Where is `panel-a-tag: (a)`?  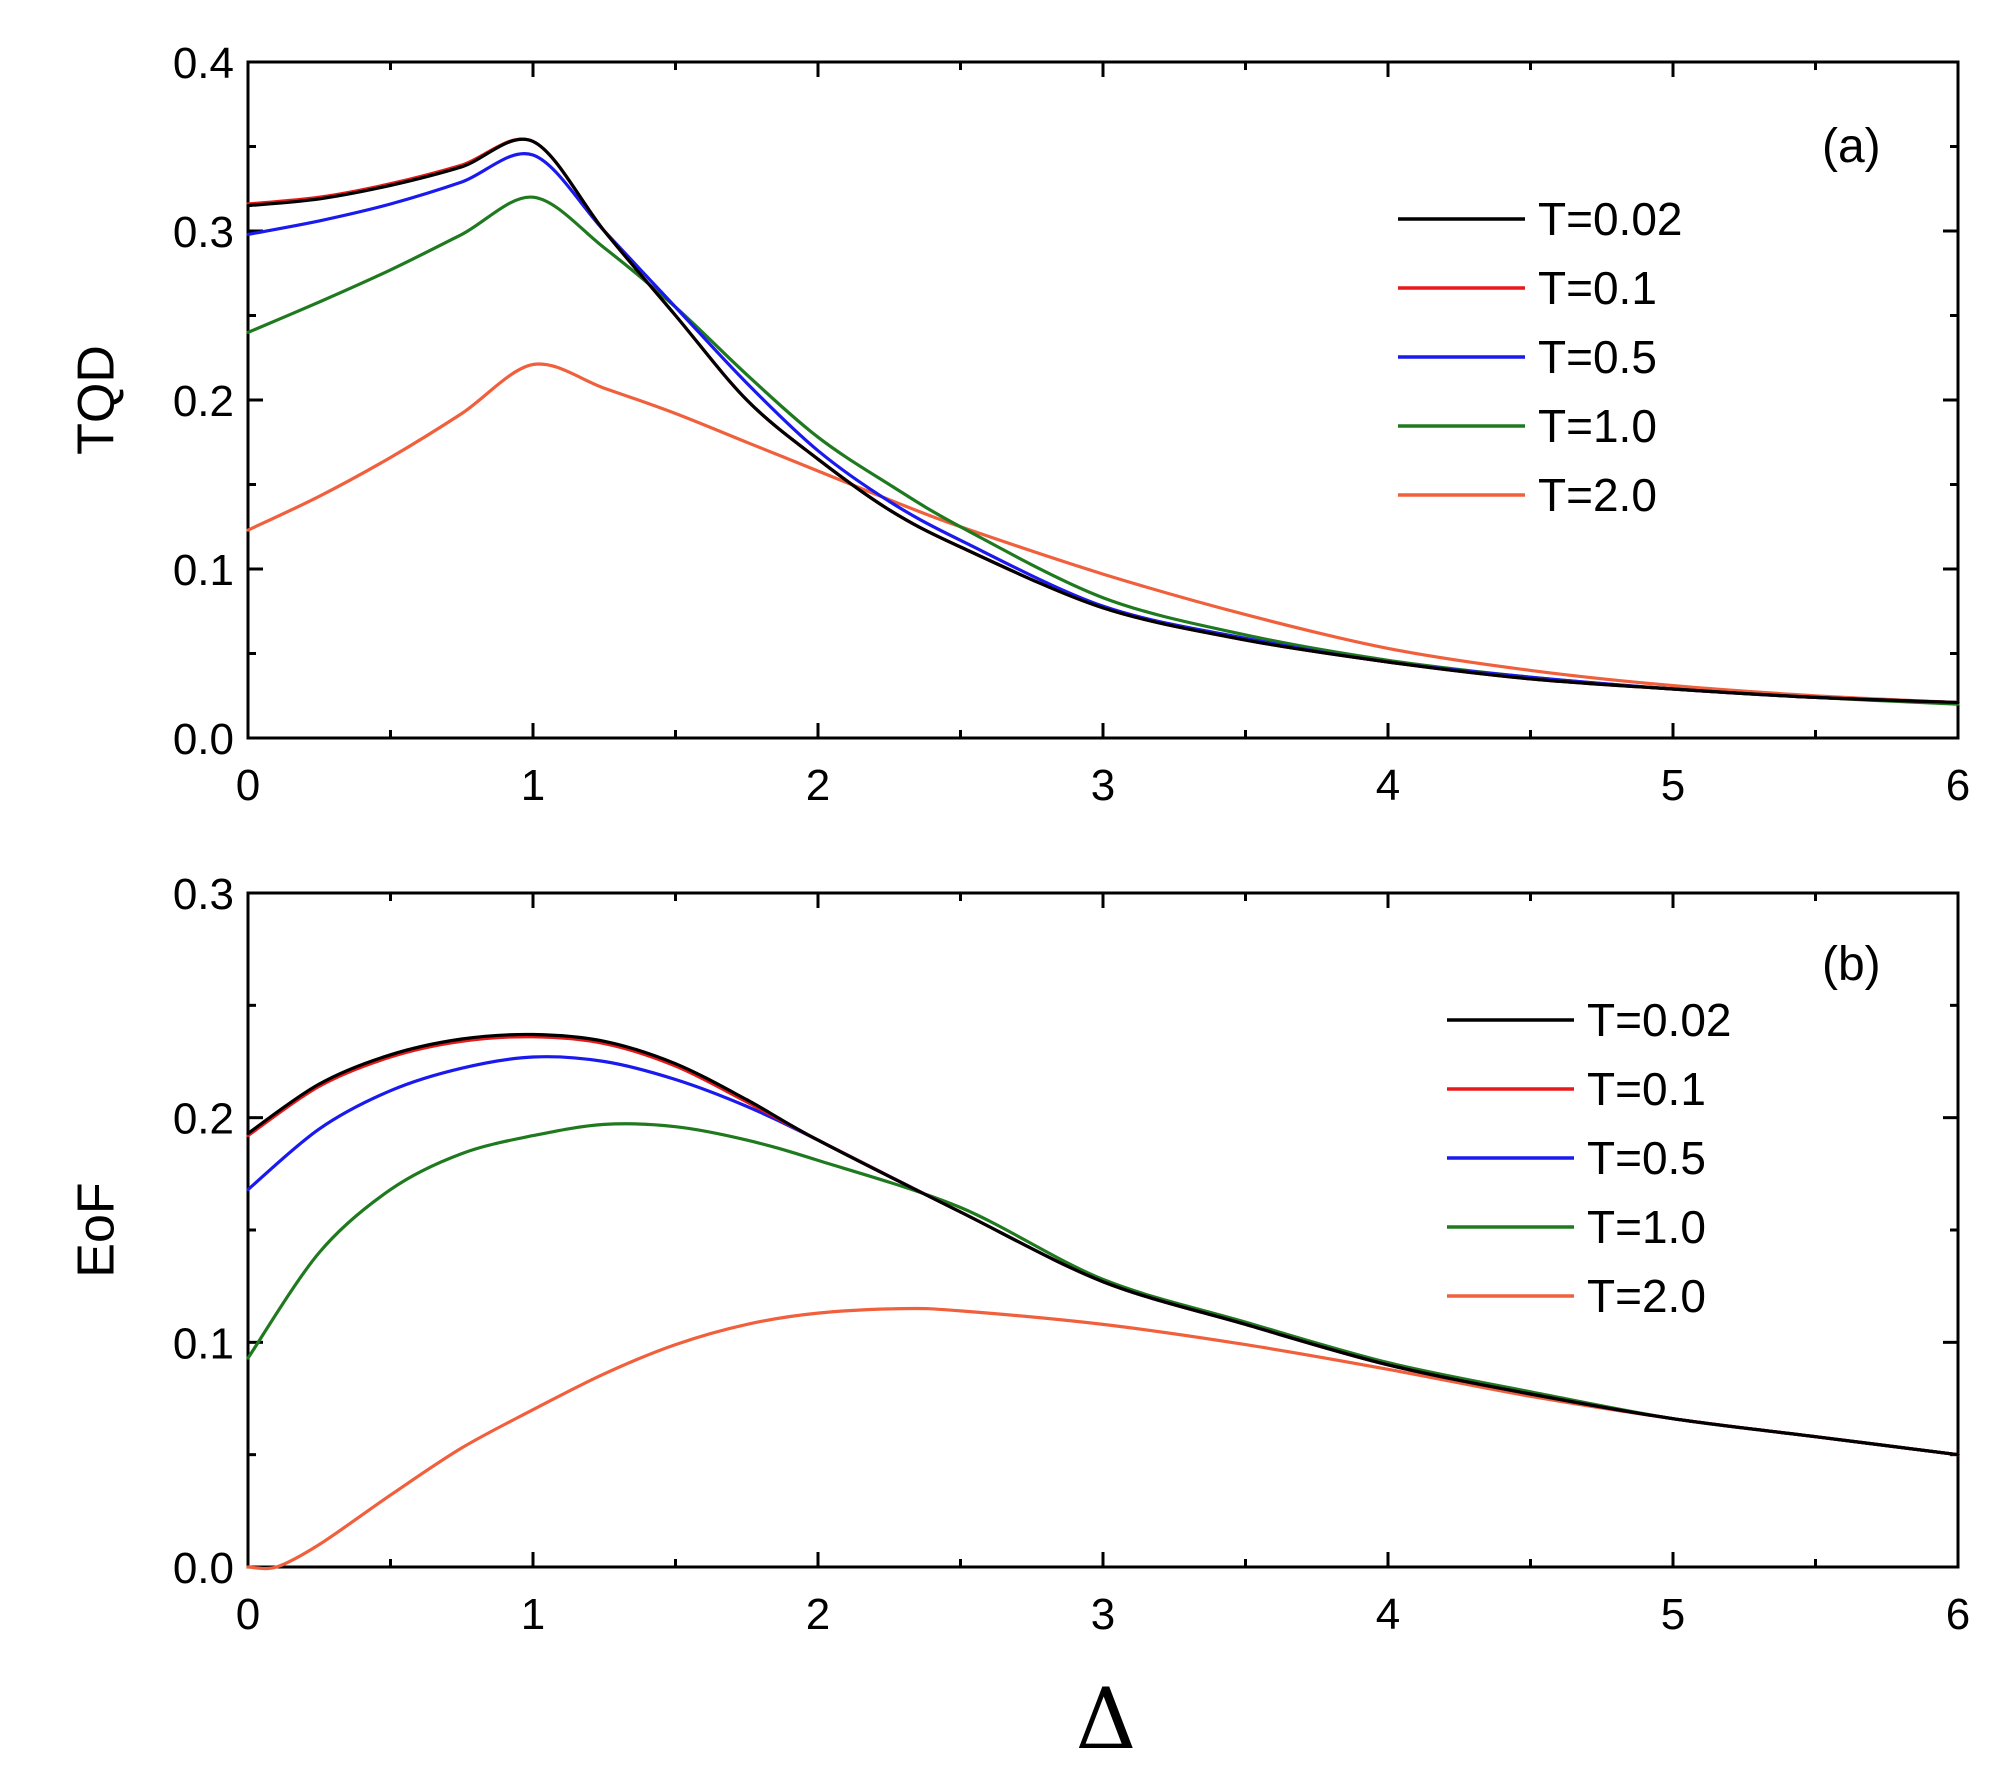 panel-a-tag: (a) is located at coordinates (1851, 146).